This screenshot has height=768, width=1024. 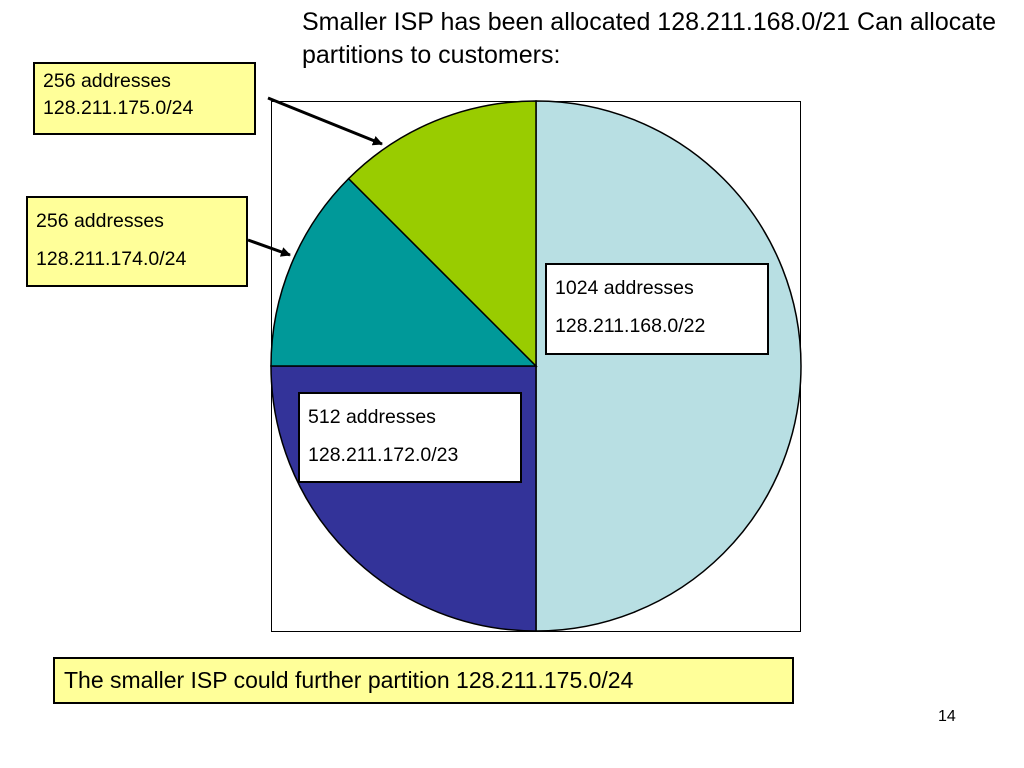 I want to click on callout-256-174-prefix: 128.211.174.0/24, so click(x=111, y=259).